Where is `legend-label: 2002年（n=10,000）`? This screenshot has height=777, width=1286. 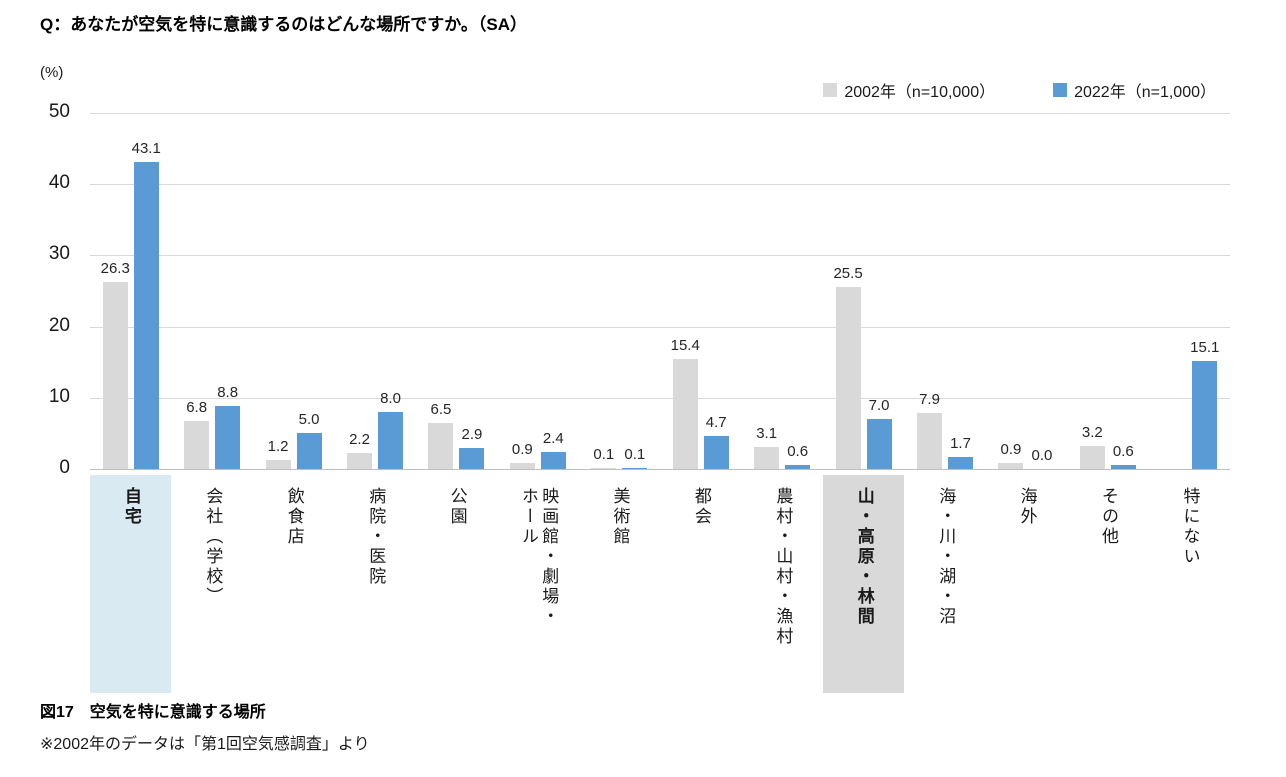
legend-label: 2002年（n=10,000） is located at coordinates (920, 92).